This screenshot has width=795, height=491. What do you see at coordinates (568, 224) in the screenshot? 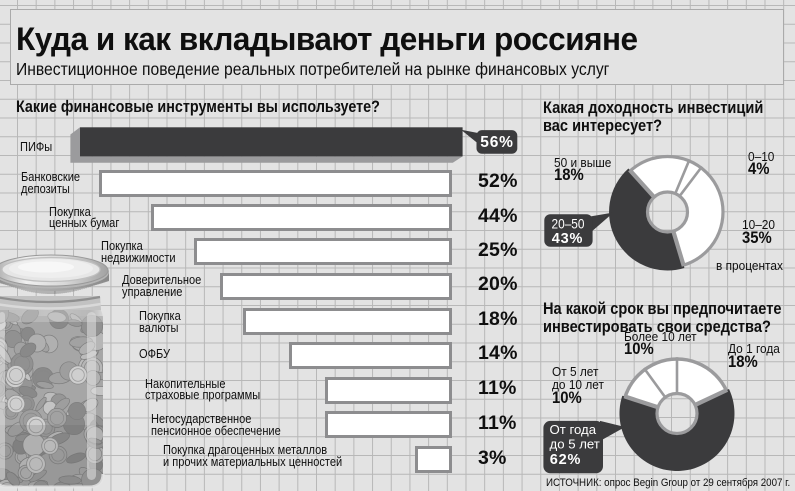
I see `svg-text: 20–50` at bounding box center [568, 224].